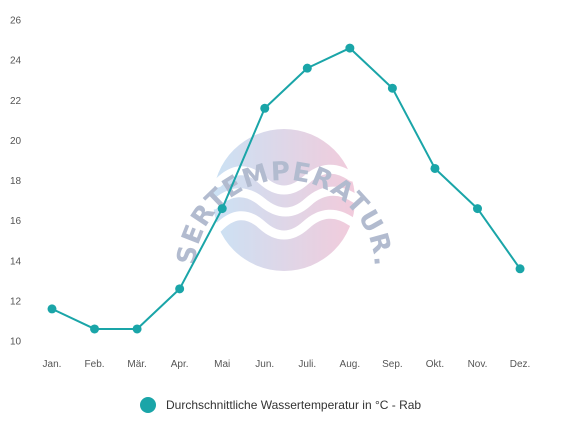 The height and width of the screenshot is (429, 564). I want to click on x-tick-label: Mai, so click(222, 364).